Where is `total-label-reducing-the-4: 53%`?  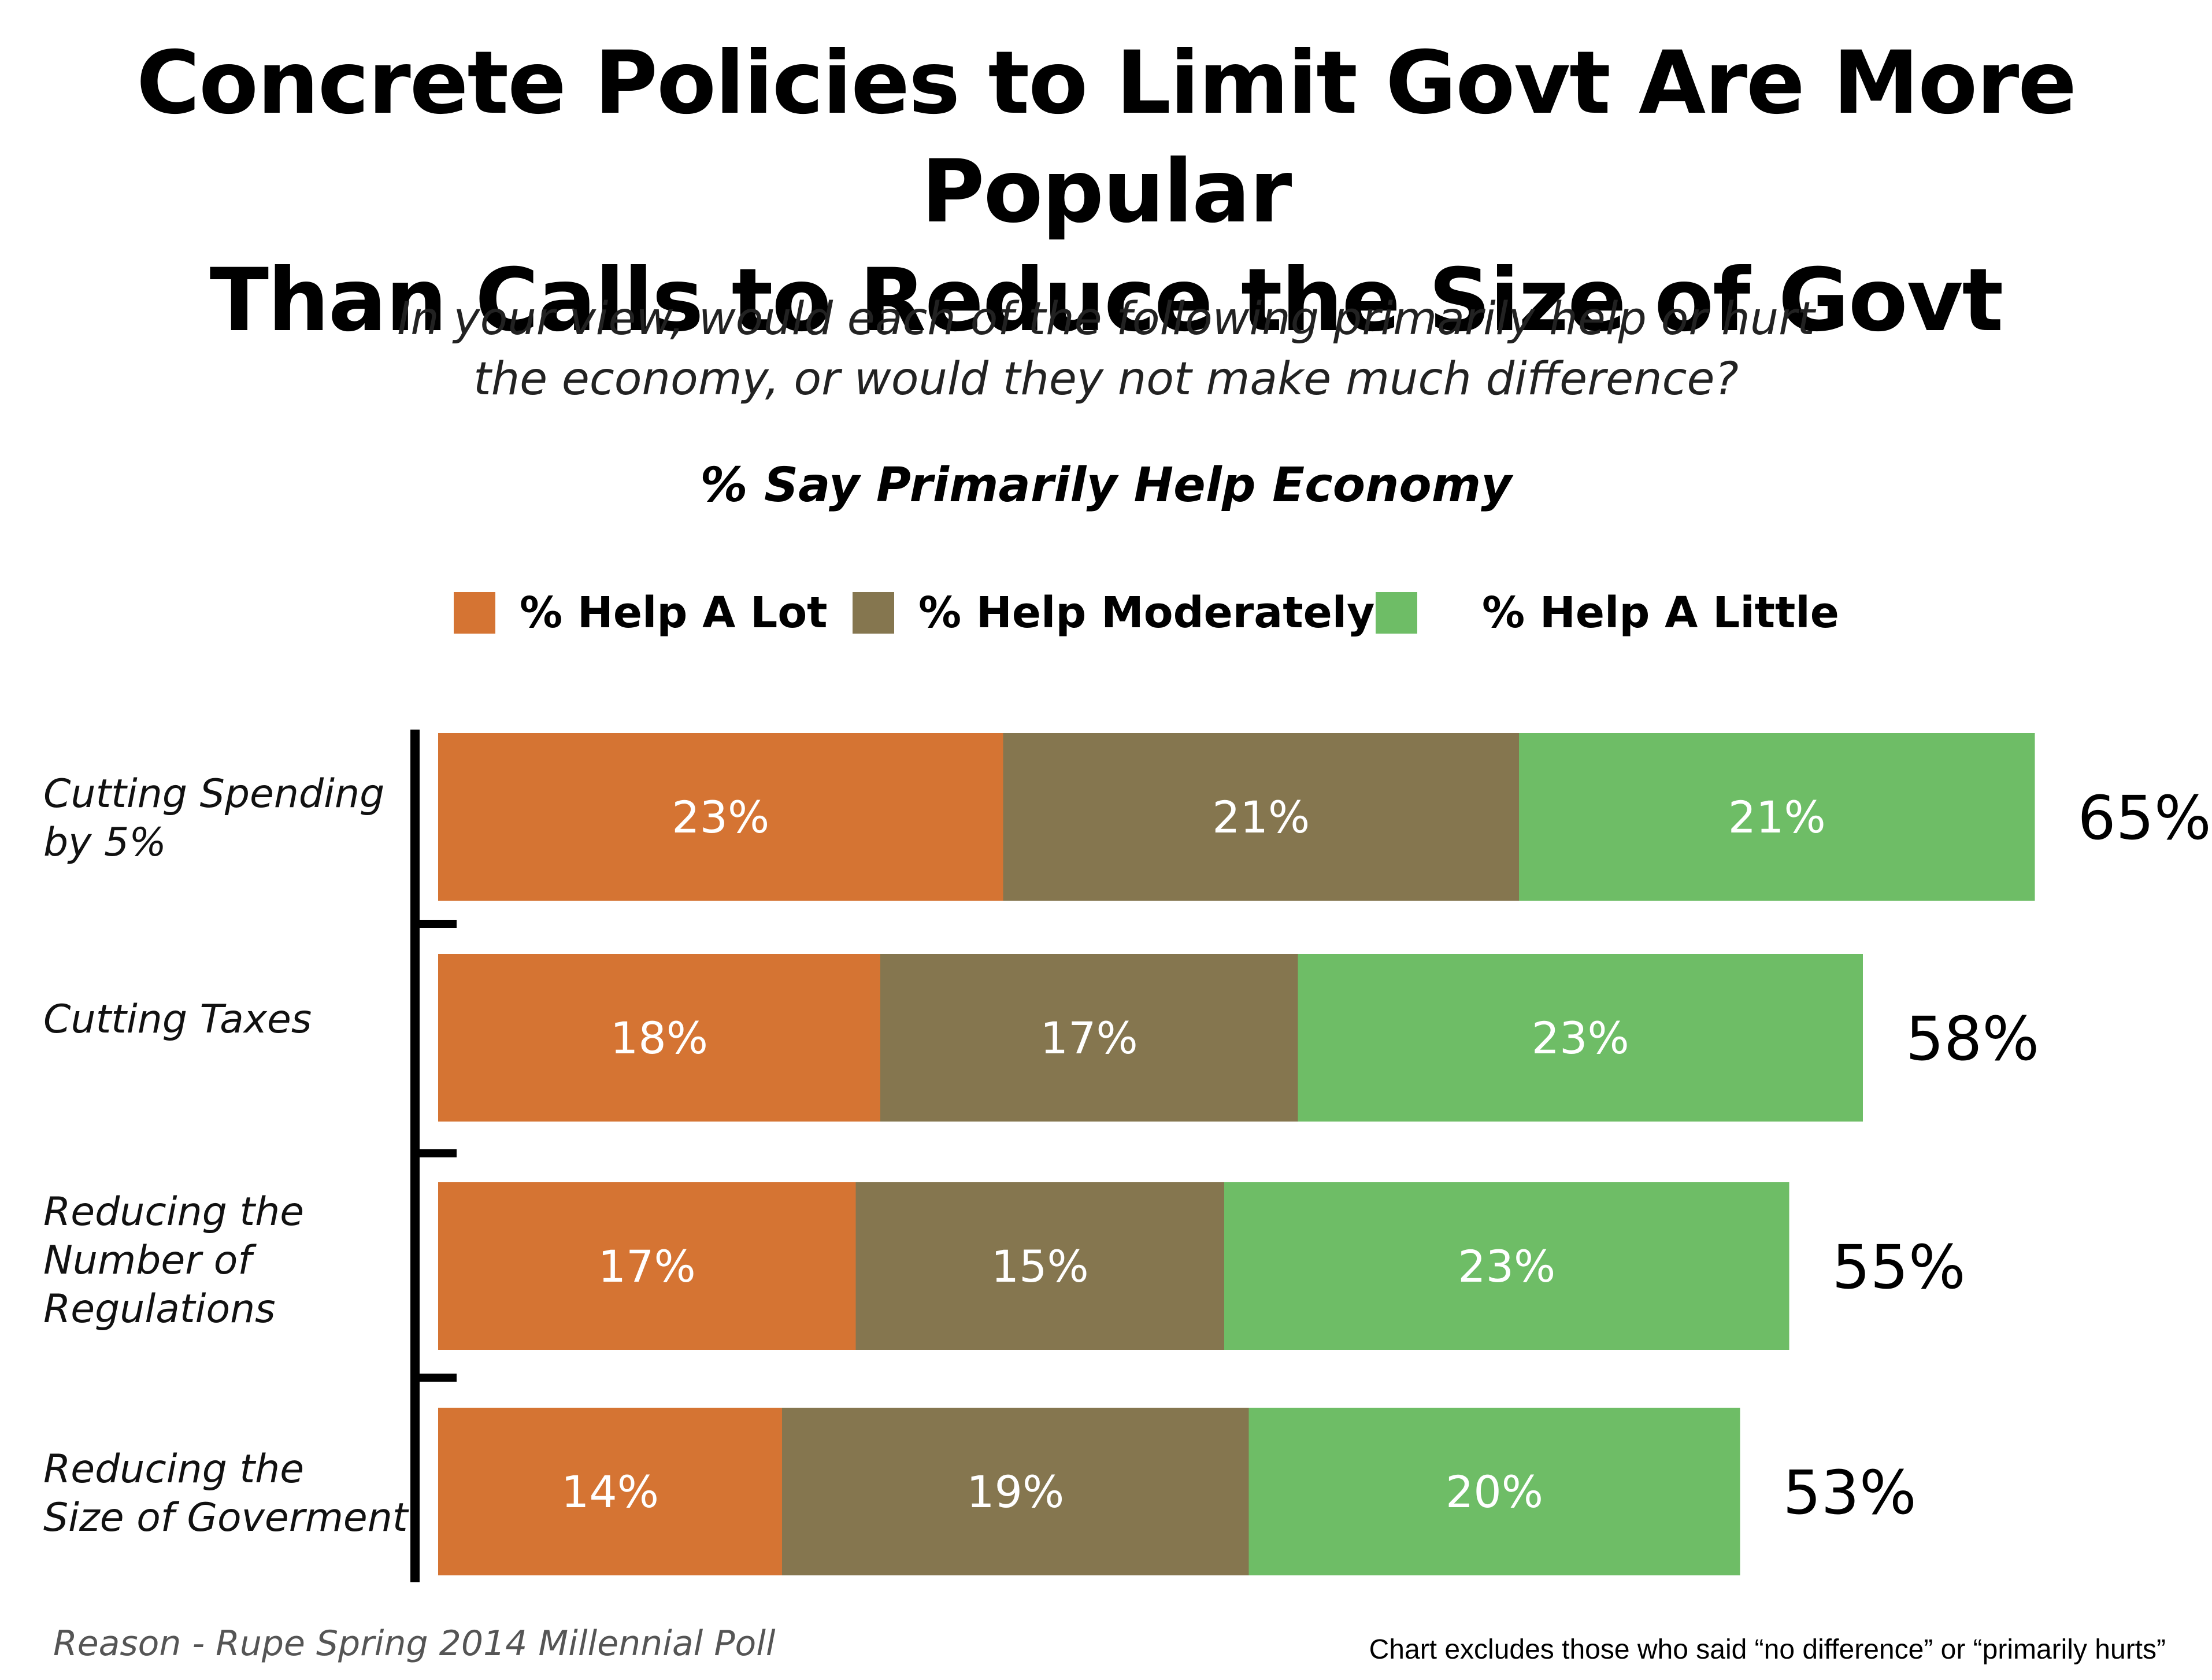 total-label-reducing-the-4: 53% is located at coordinates (1850, 1493).